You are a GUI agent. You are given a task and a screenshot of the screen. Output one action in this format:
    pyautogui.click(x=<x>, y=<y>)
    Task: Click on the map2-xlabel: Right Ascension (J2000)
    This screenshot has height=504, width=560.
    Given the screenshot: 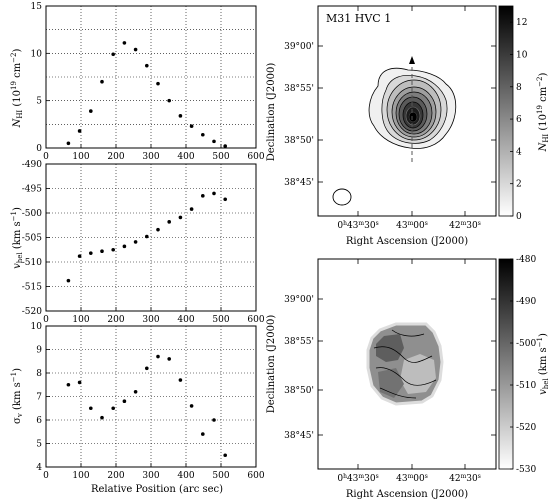 What is the action you would take?
    pyautogui.click(x=407, y=494)
    